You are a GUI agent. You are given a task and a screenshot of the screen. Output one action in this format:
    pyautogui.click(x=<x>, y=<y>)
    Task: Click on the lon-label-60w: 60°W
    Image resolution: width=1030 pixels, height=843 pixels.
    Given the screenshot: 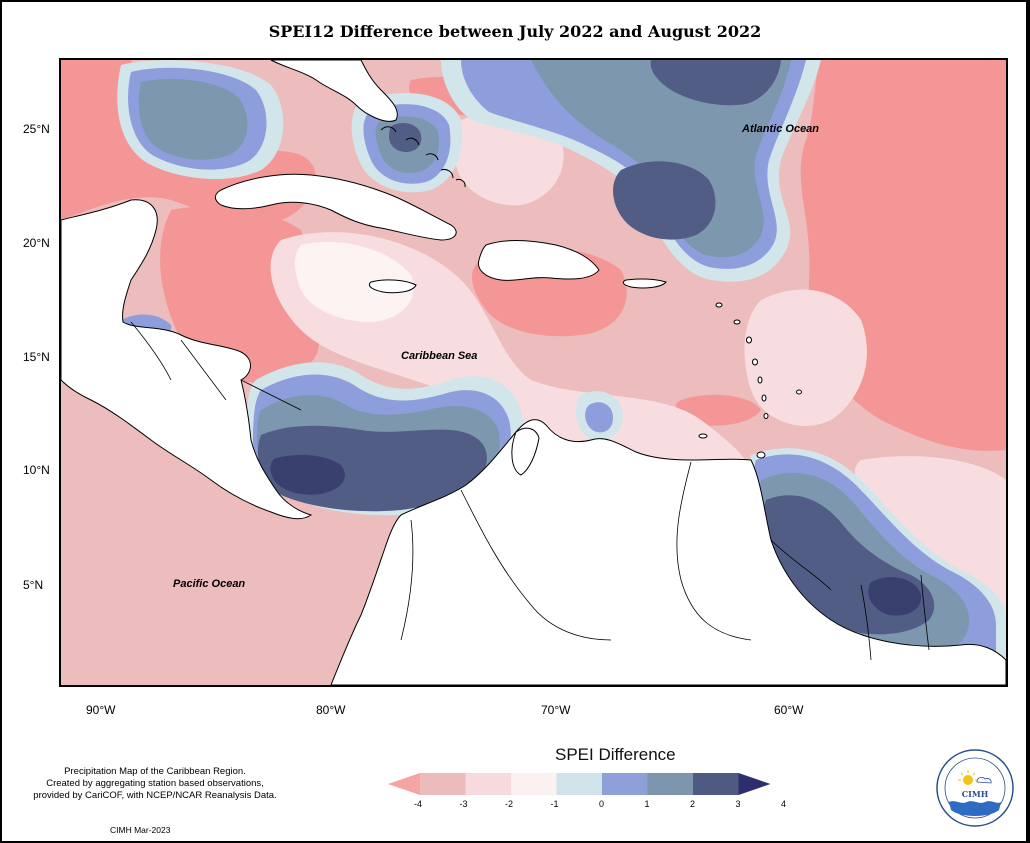 What is the action you would take?
    pyautogui.click(x=789, y=710)
    